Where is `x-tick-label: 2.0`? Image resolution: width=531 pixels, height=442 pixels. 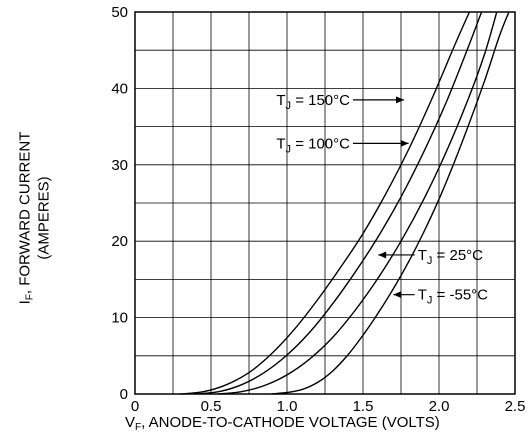
x-tick-label: 2.0 is located at coordinates (439, 406).